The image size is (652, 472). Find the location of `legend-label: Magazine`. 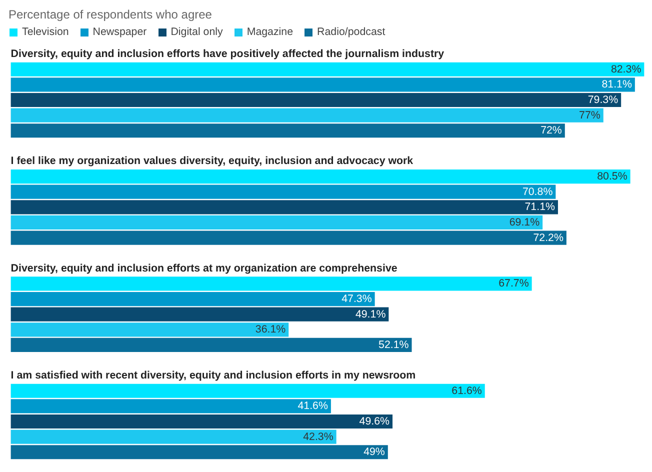

legend-label: Magazine is located at coordinates (270, 32).